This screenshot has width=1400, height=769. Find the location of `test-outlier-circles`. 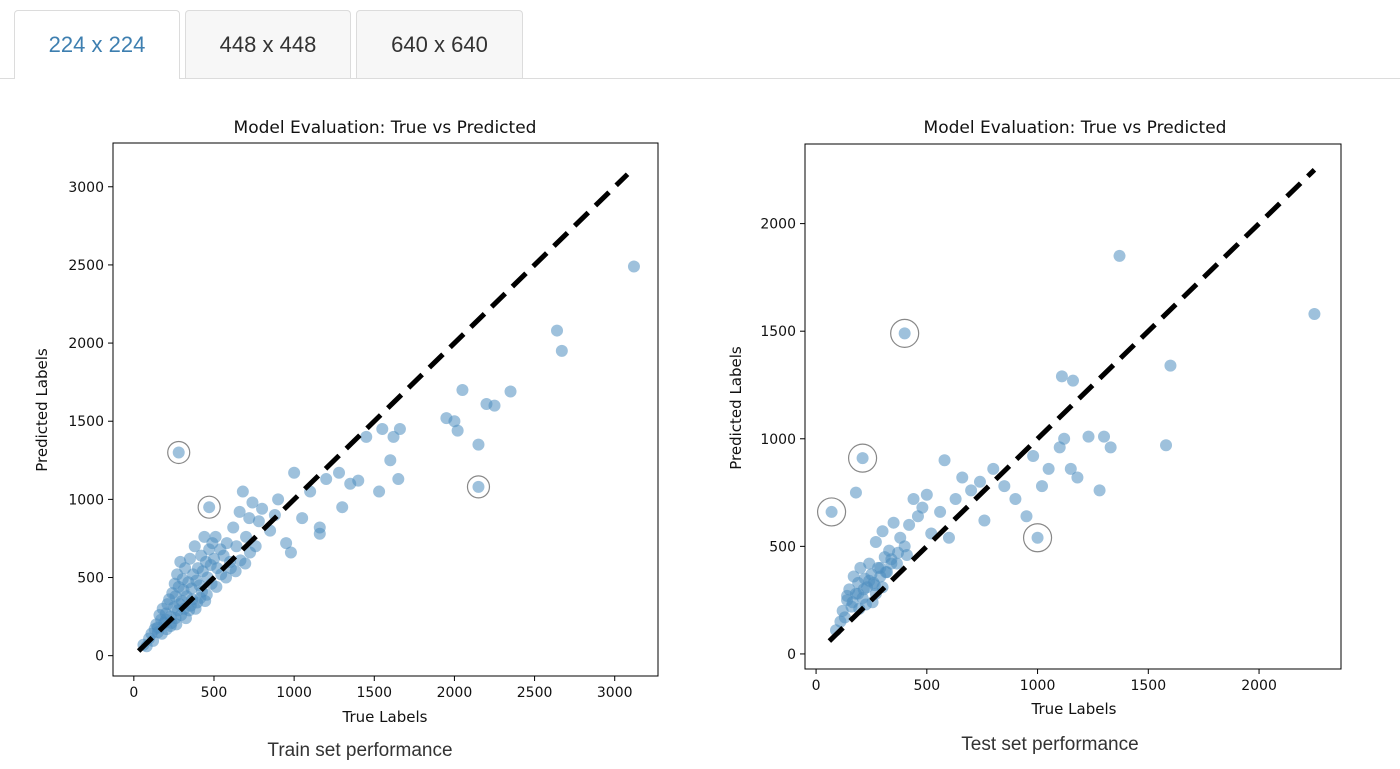

test-outlier-circles is located at coordinates (934, 435).